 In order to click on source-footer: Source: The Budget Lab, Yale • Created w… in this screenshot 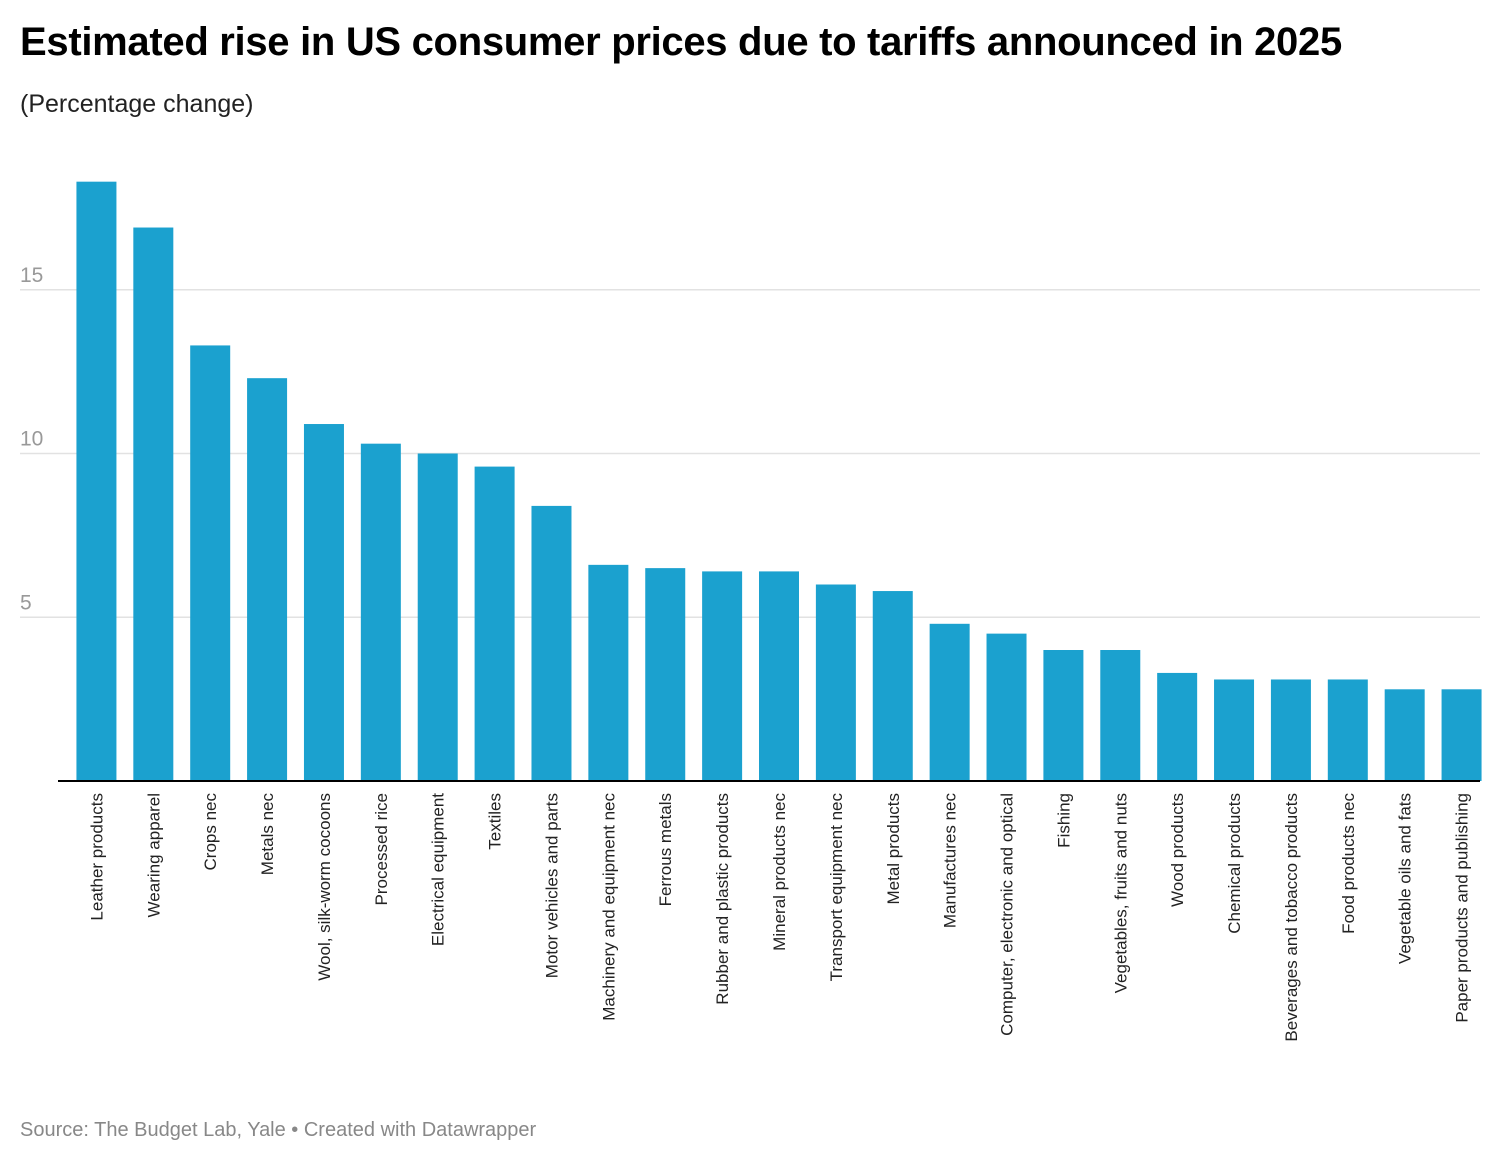, I will do `click(278, 1130)`.